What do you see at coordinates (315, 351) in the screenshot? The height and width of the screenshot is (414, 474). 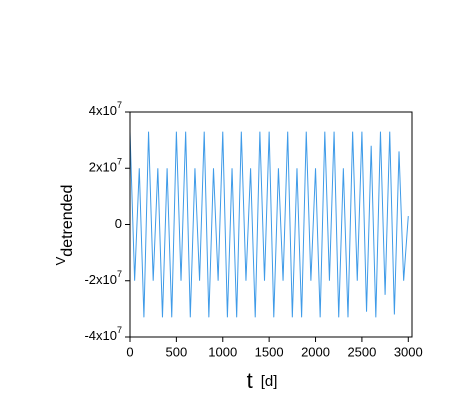 I see `x-tick-label: 2000` at bounding box center [315, 351].